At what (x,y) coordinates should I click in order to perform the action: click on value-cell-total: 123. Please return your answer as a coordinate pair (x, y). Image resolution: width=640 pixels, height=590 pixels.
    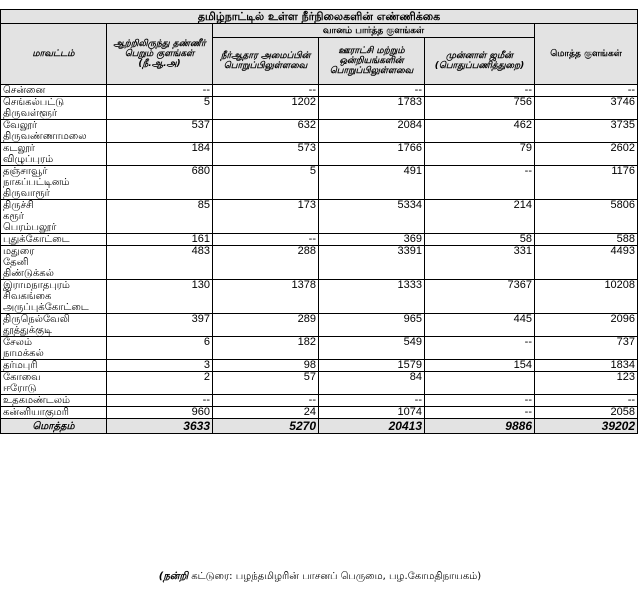
    Looking at the image, I should click on (586, 383).